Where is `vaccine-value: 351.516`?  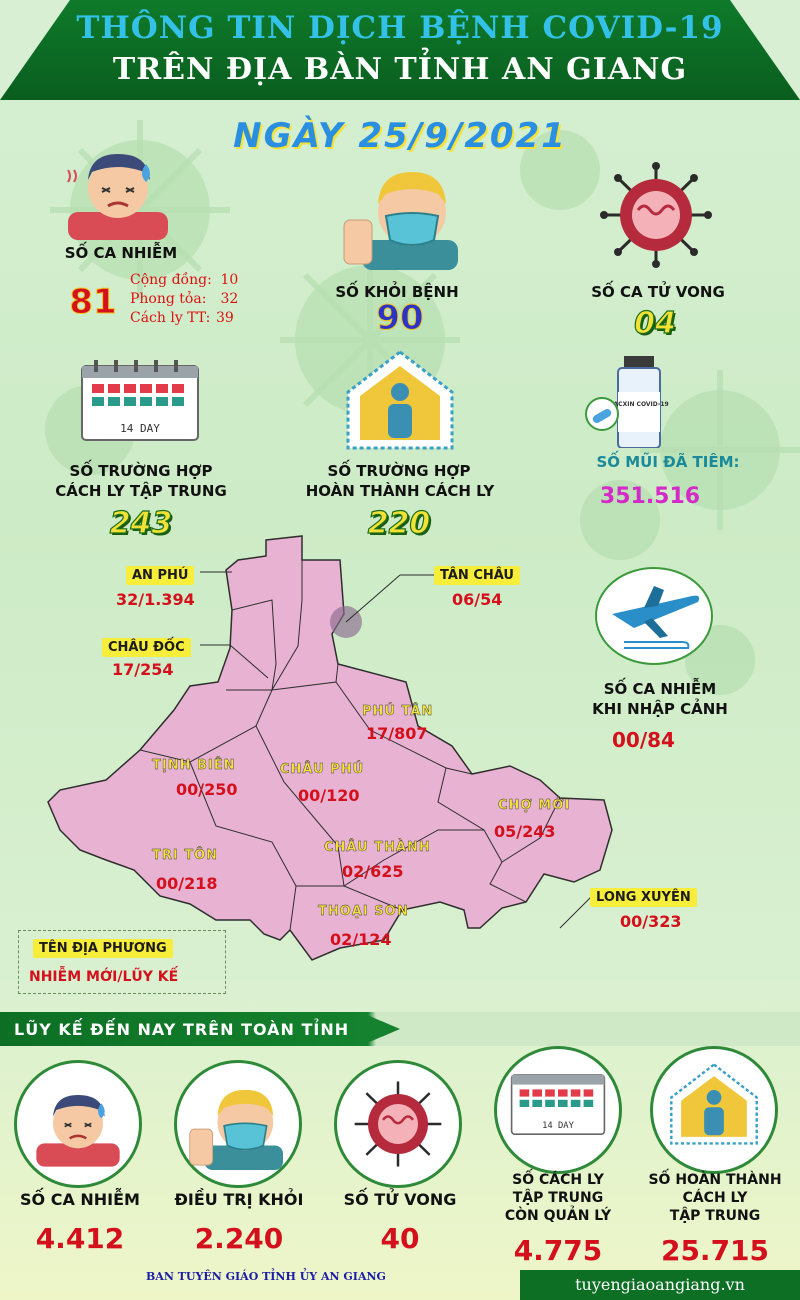 vaccine-value: 351.516 is located at coordinates (650, 496).